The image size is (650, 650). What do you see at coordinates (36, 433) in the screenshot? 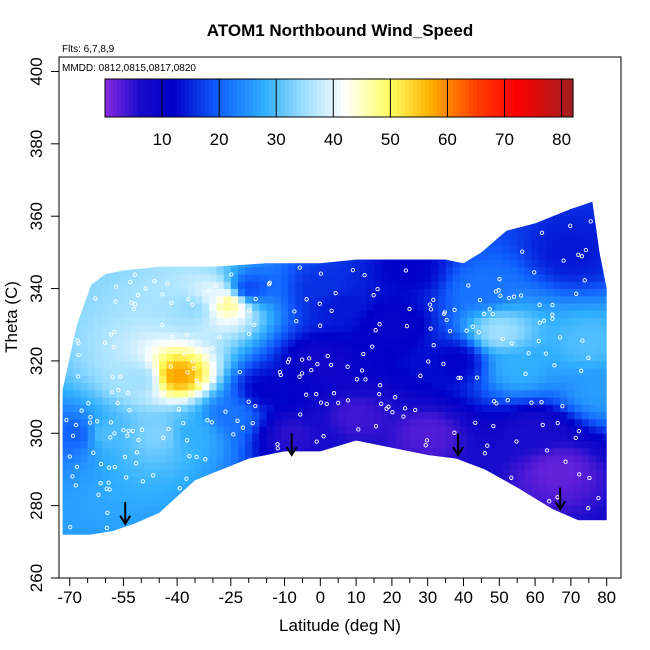
I see `y-tick-label: 300` at bounding box center [36, 433].